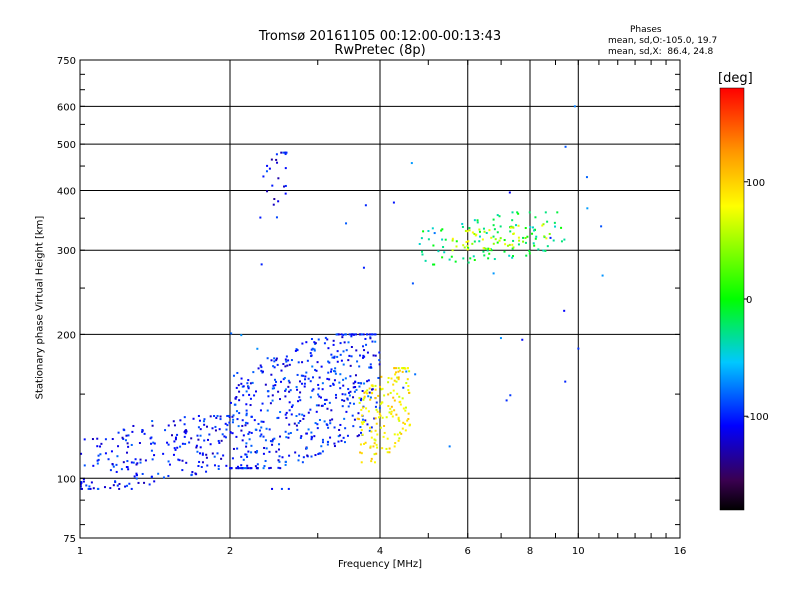 The width and height of the screenshot is (800, 600). Describe the element at coordinates (69, 539) in the screenshot. I see `y-tick-label: 75` at that location.